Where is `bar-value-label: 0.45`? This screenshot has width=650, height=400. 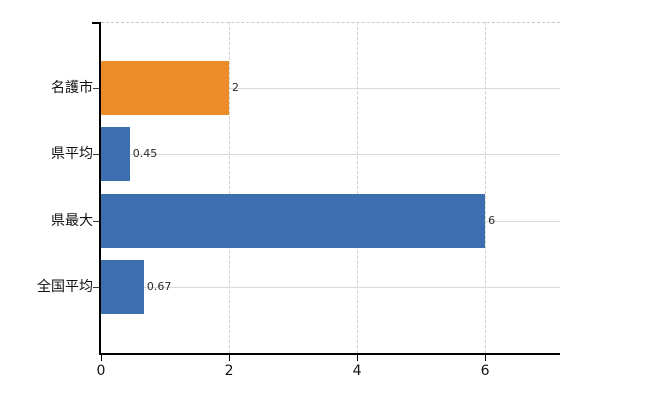
bar-value-label: 0.45 is located at coordinates (145, 154).